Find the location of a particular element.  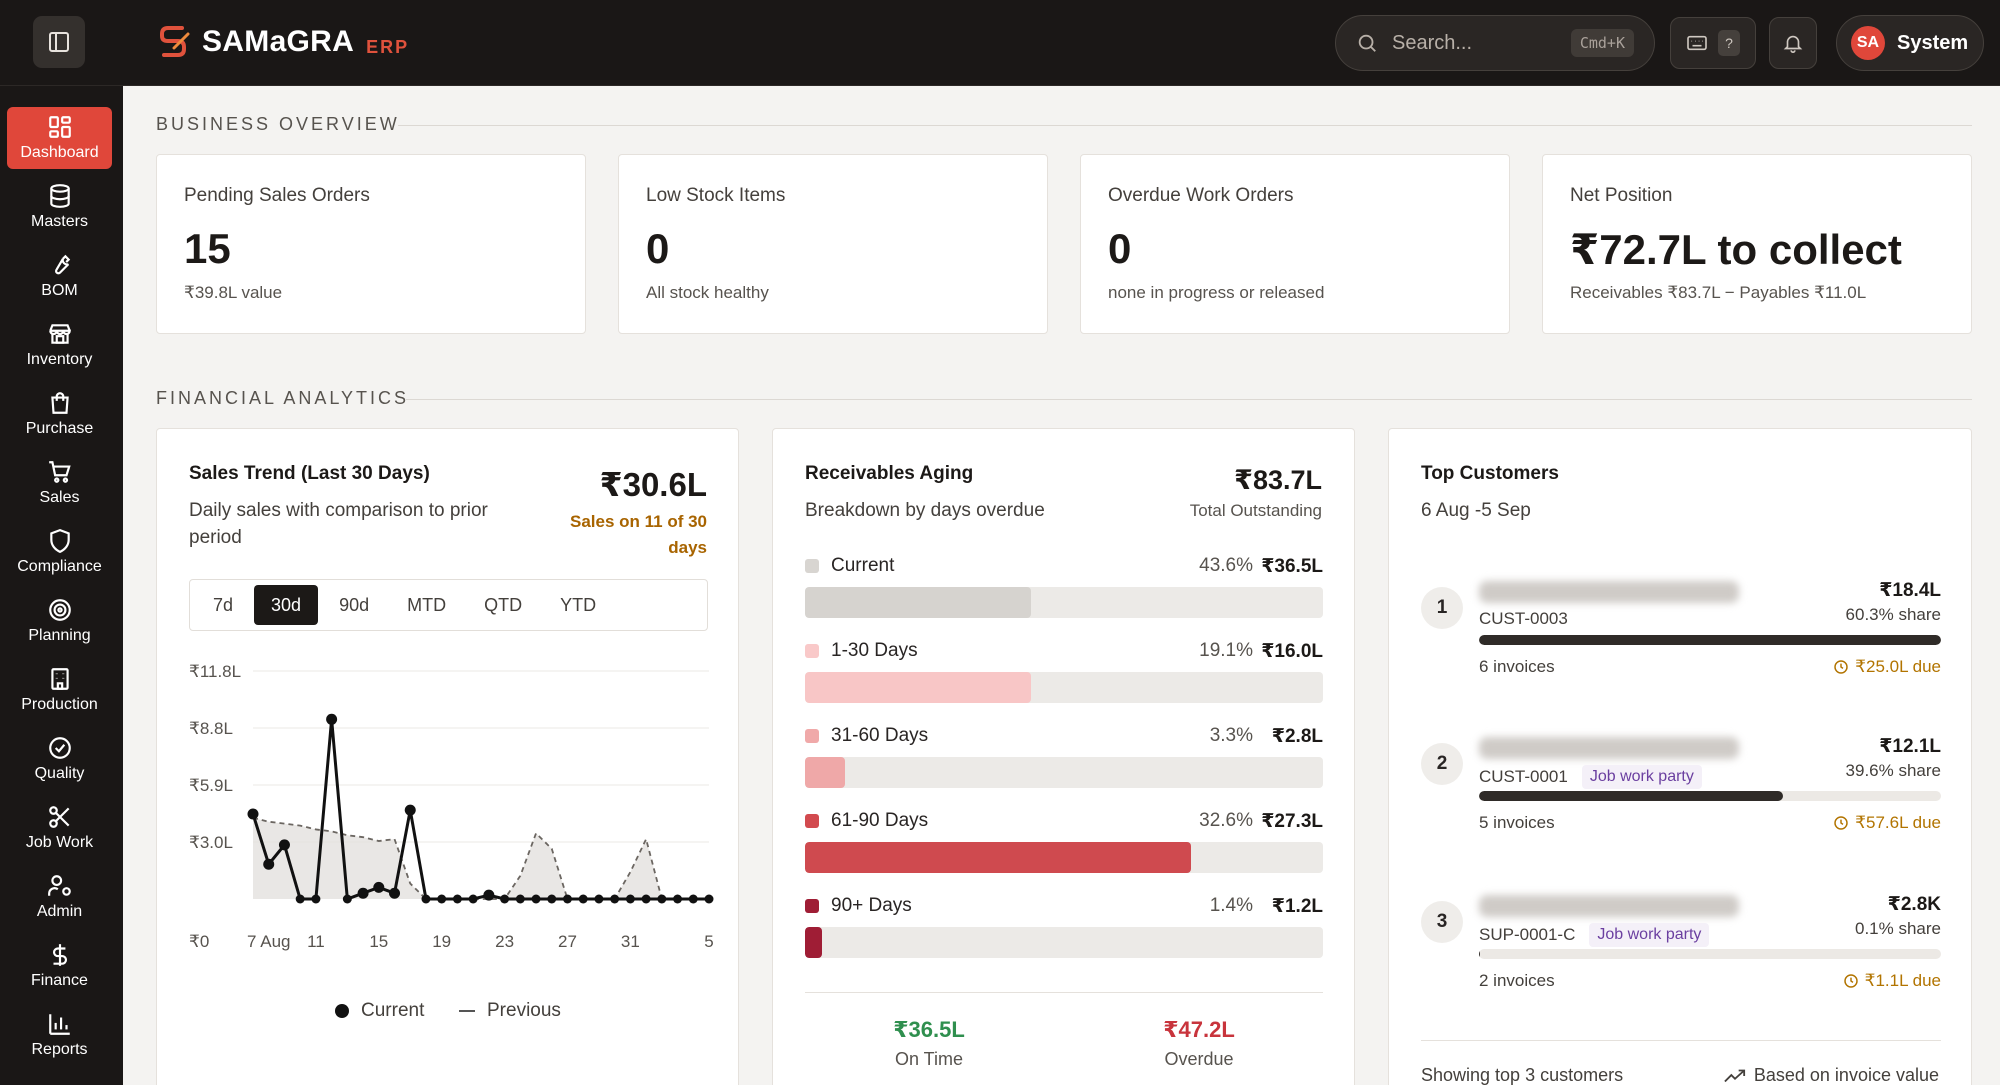

sidebar-item-reports: Reports is located at coordinates (59, 1035).